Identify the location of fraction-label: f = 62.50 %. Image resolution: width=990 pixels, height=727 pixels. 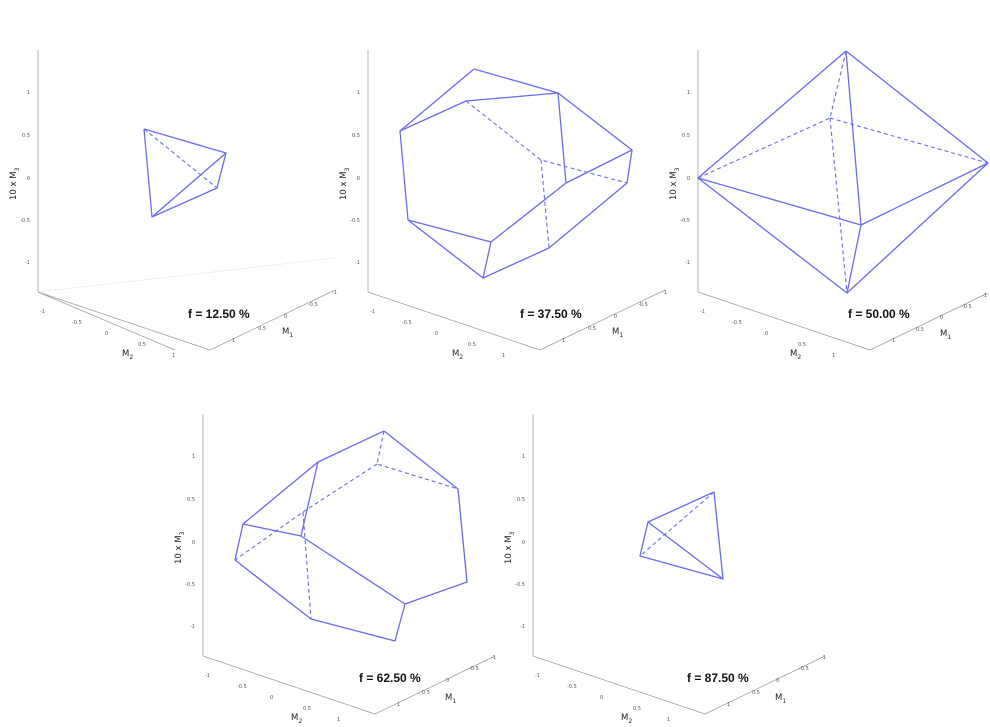
(390, 678).